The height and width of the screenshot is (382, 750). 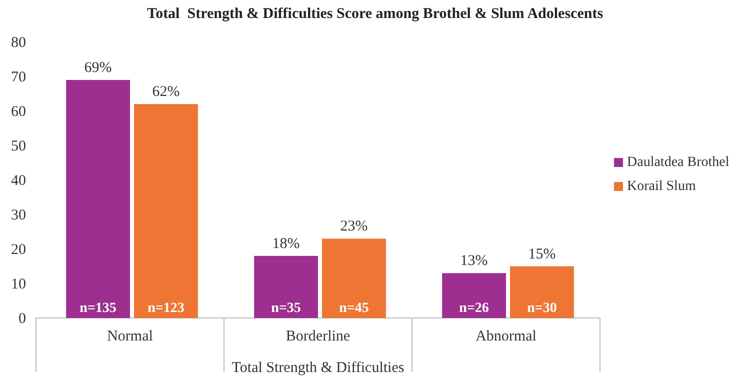 I want to click on y-tick-label: 0, so click(x=22, y=318).